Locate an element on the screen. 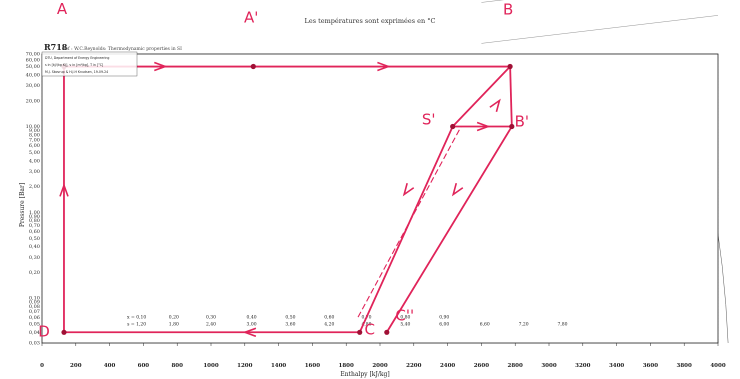 This screenshot has height=379, width=740. cycle-point-label: A' is located at coordinates (251, 18).